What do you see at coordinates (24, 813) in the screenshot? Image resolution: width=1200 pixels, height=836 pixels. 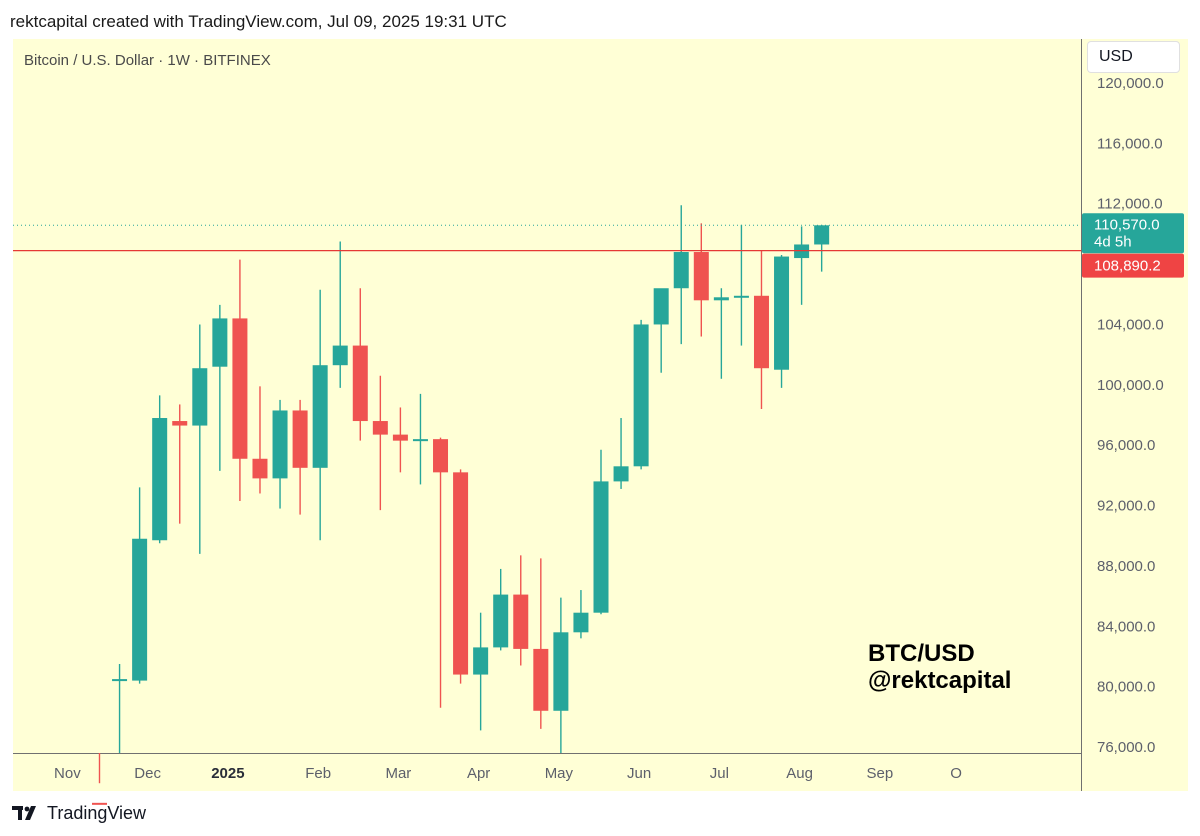 I see `tradingview-logo-icon` at bounding box center [24, 813].